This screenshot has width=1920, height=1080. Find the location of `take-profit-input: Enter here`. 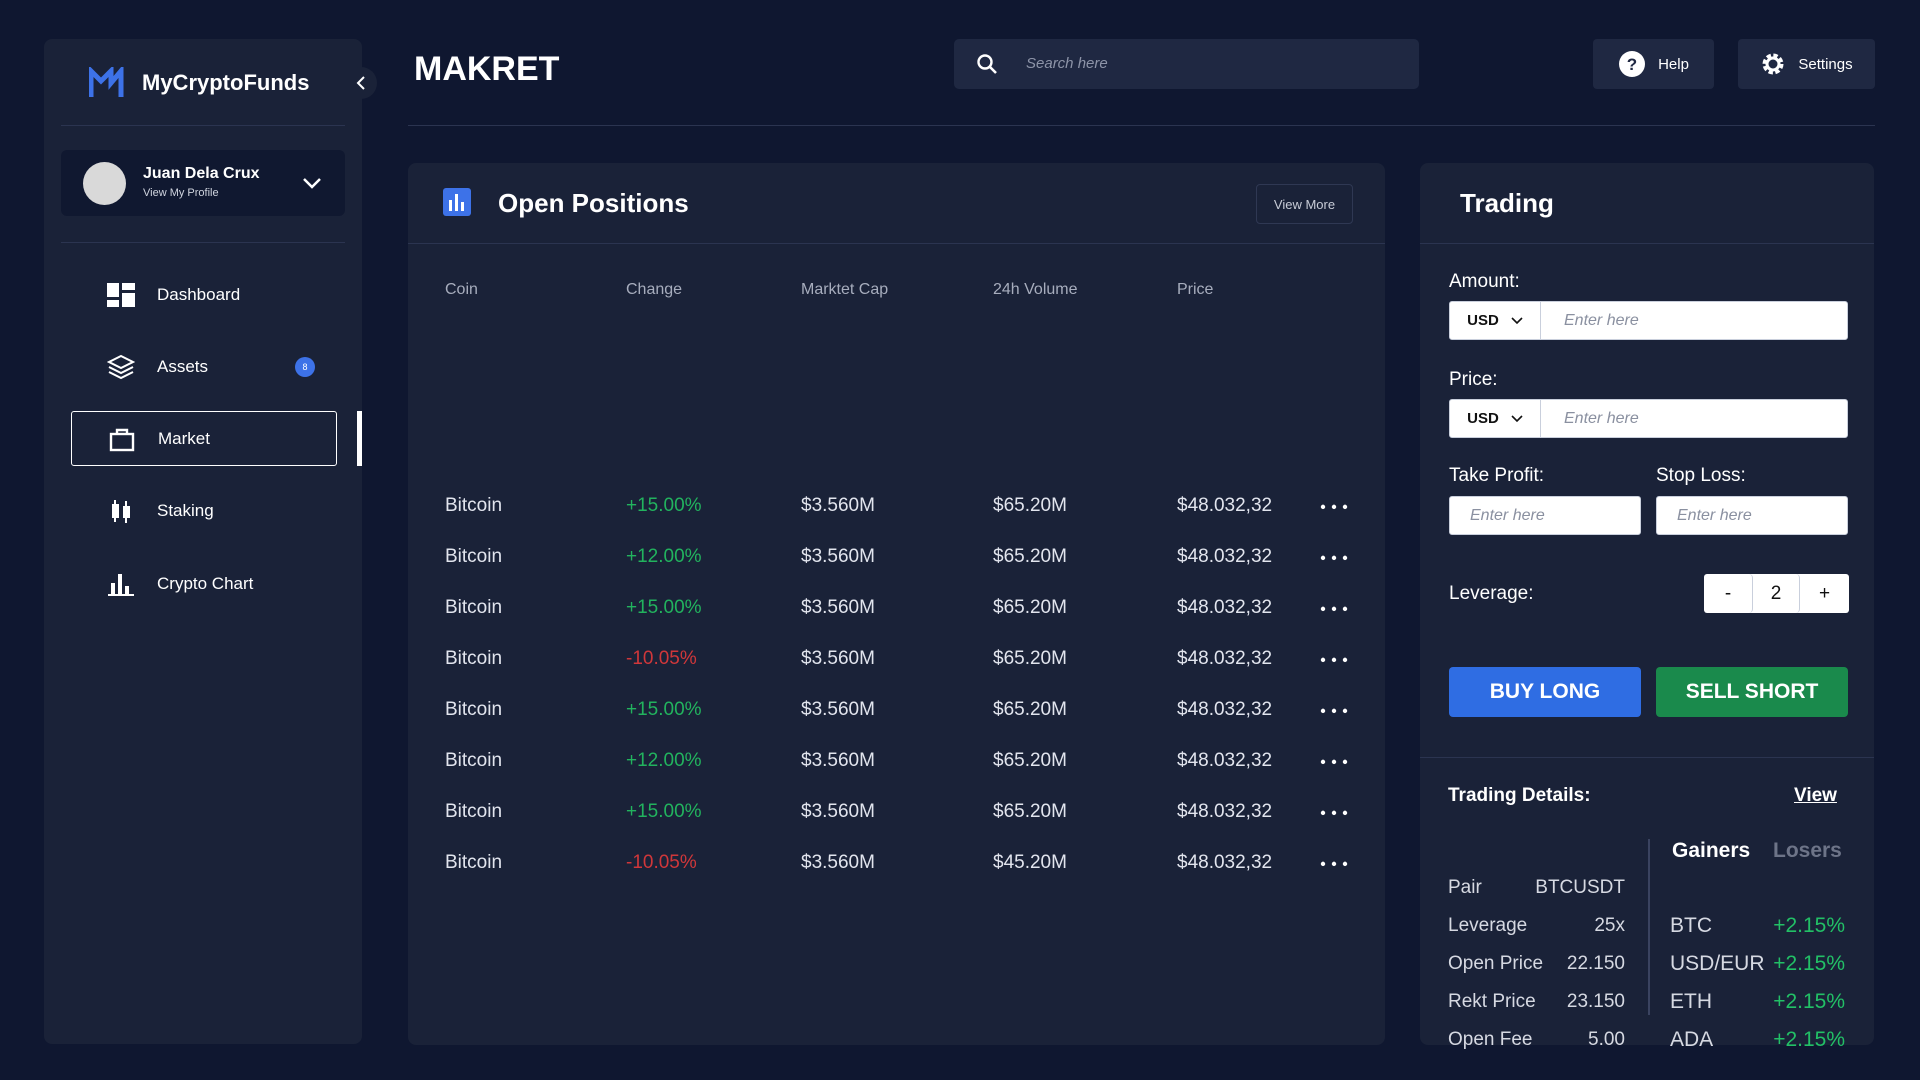

take-profit-input: Enter here is located at coordinates (1545, 515).